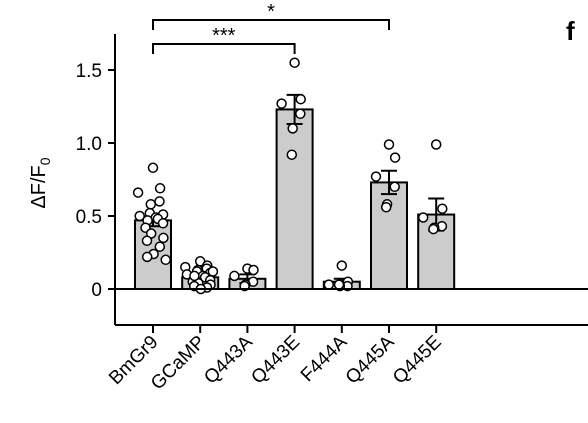 The width and height of the screenshot is (588, 423). Describe the element at coordinates (45, 161) in the screenshot. I see `y-axis-label-subscript: 0` at that location.